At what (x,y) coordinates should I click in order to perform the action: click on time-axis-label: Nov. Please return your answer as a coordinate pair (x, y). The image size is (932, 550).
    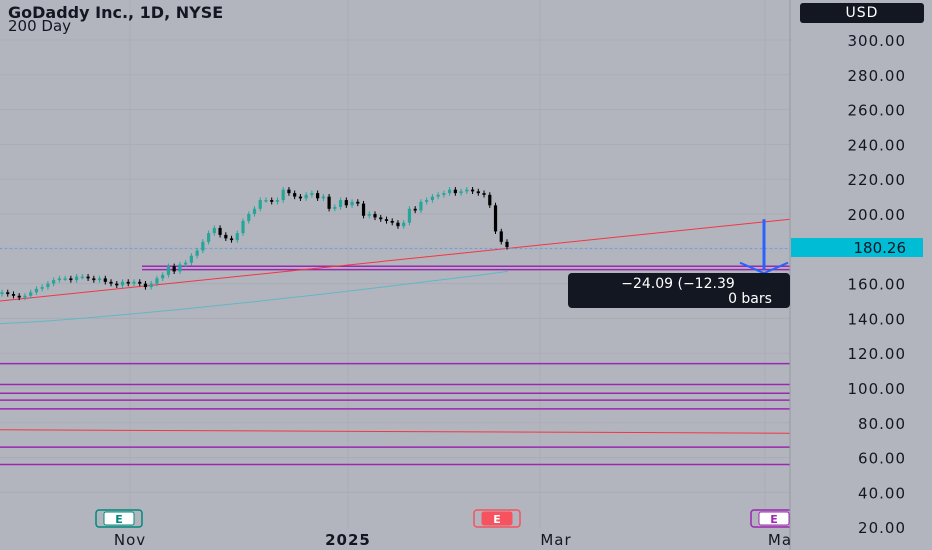
    Looking at the image, I should click on (130, 540).